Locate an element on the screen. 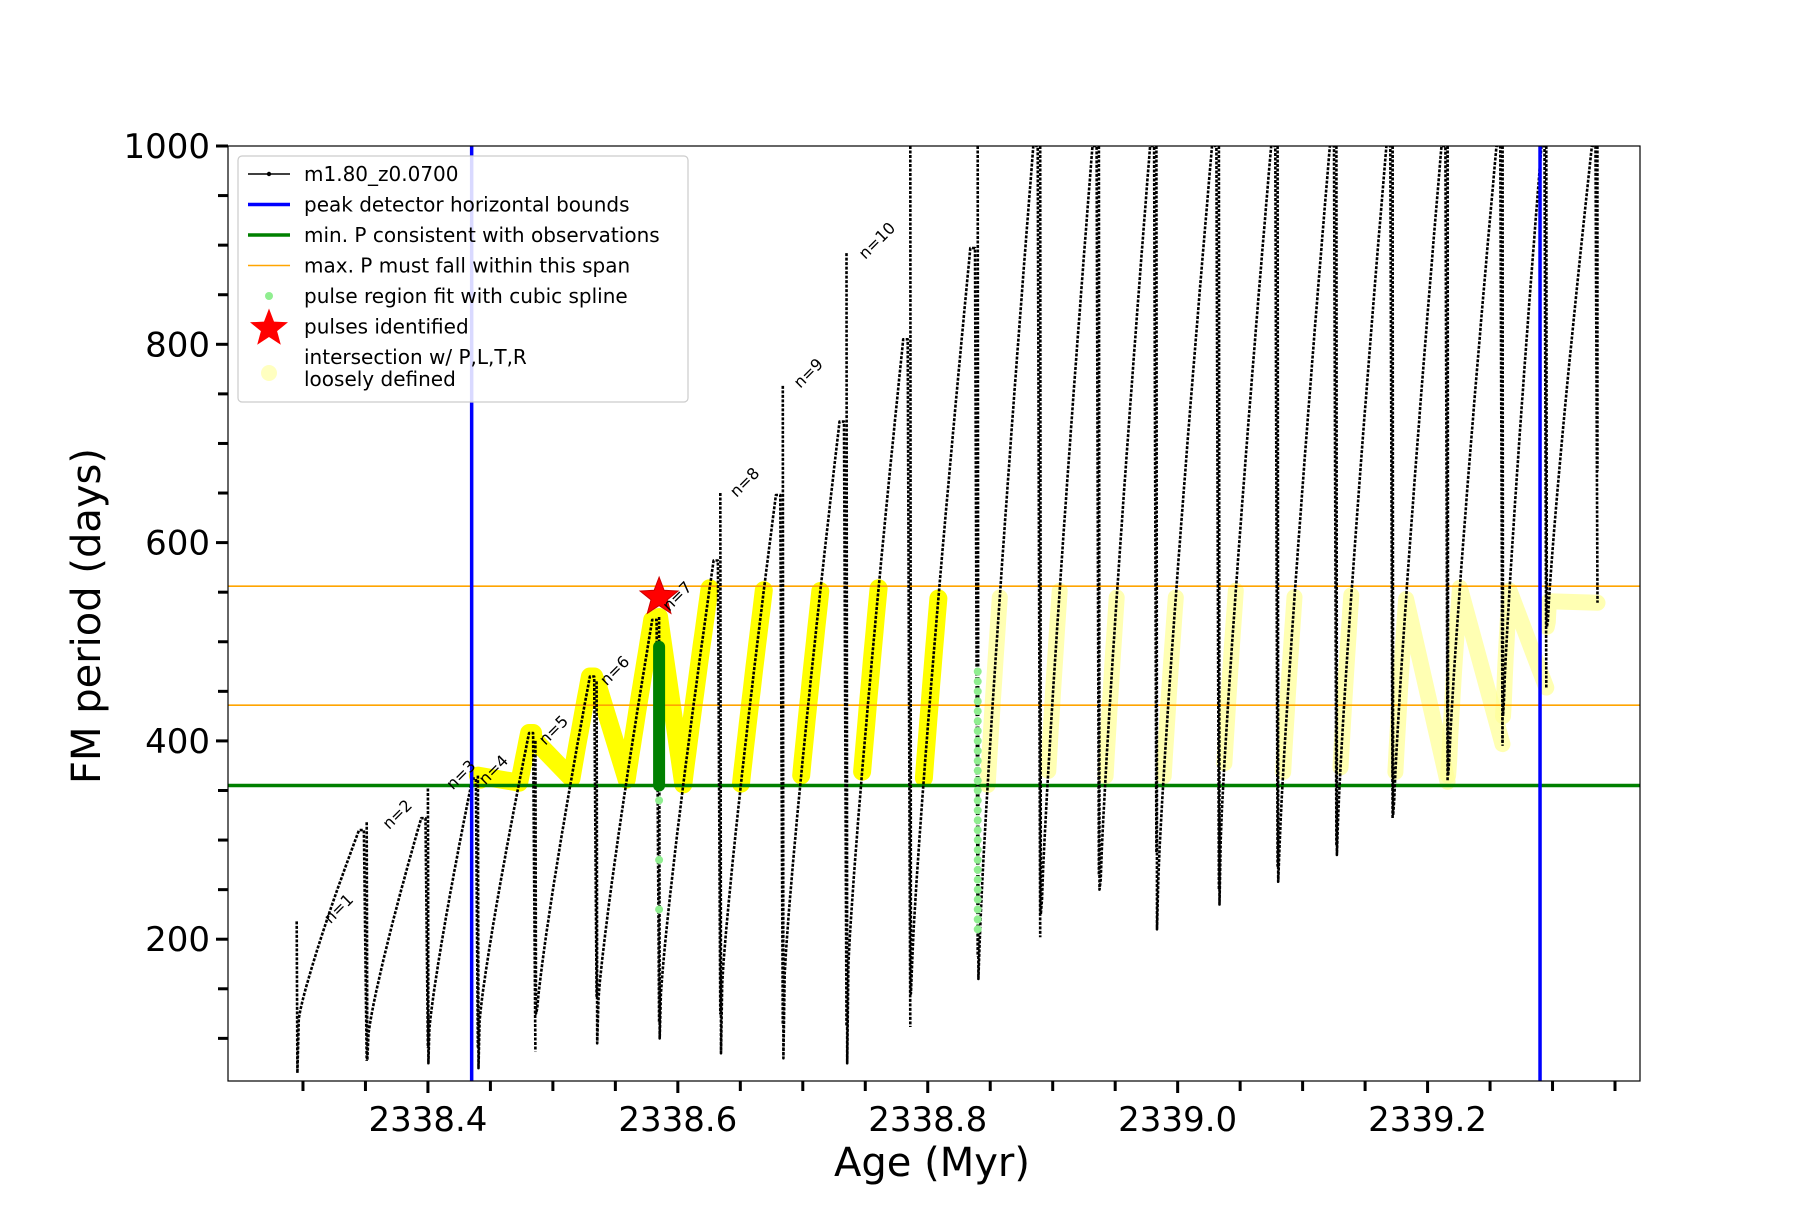 The width and height of the screenshot is (1800, 1205). legend-label-line: max. P must fall within this span is located at coordinates (467, 266).